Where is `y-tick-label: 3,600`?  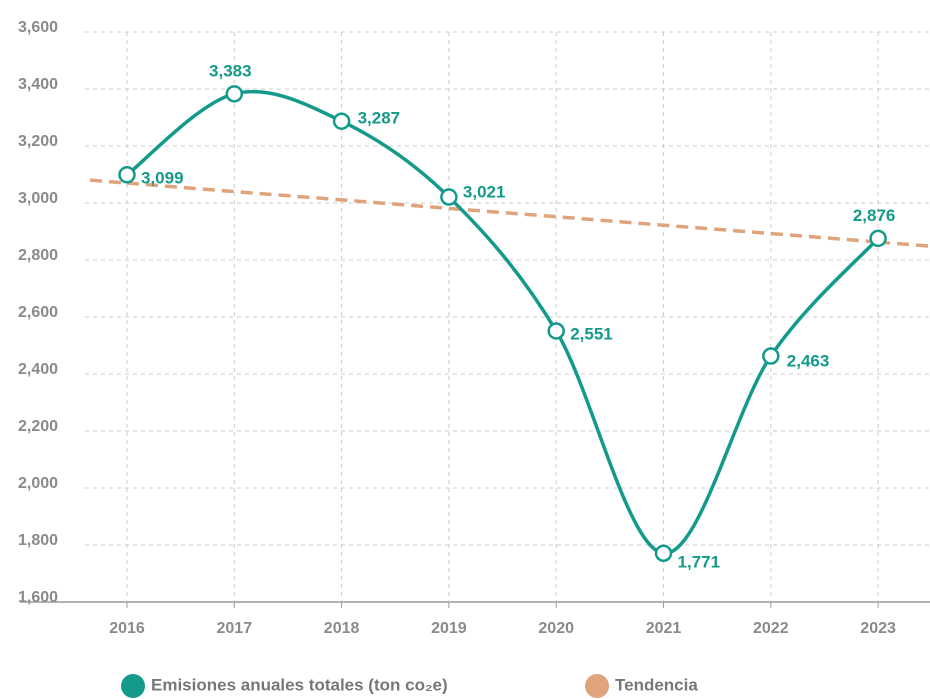 y-tick-label: 3,600 is located at coordinates (38, 27).